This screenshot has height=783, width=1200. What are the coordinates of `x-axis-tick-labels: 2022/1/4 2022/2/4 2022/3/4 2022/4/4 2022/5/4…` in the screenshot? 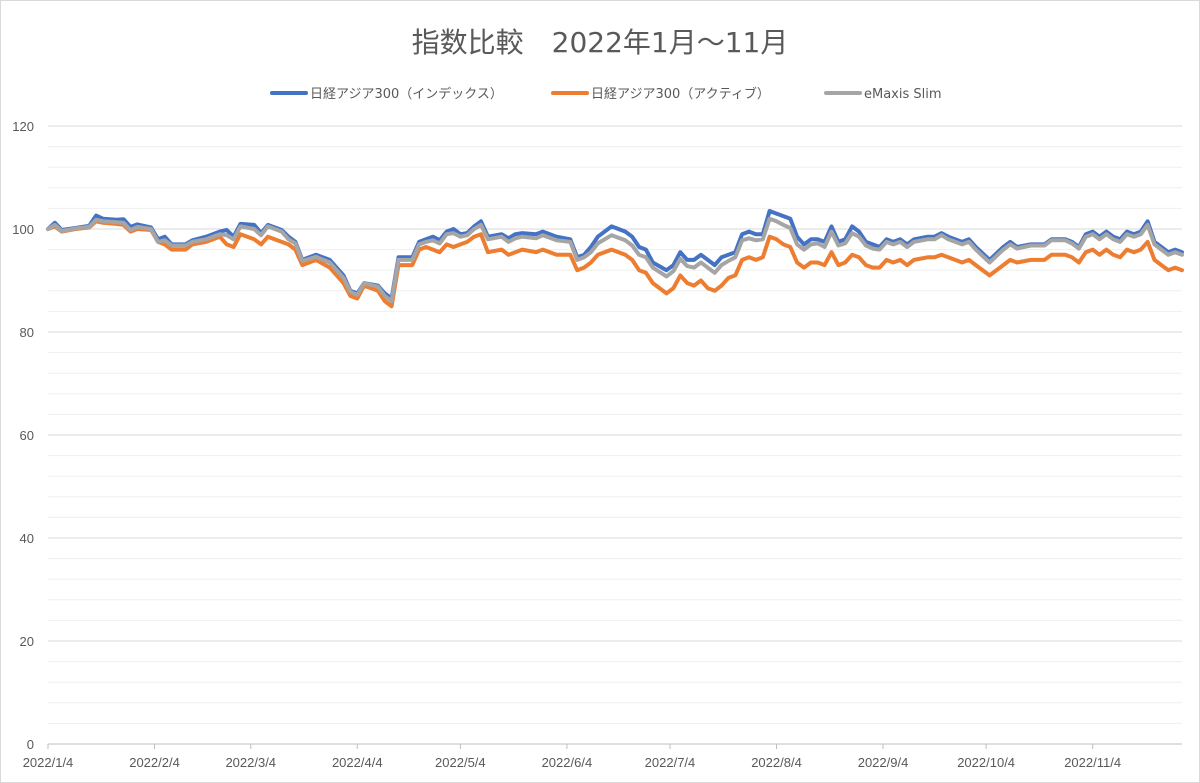 It's located at (572, 757).